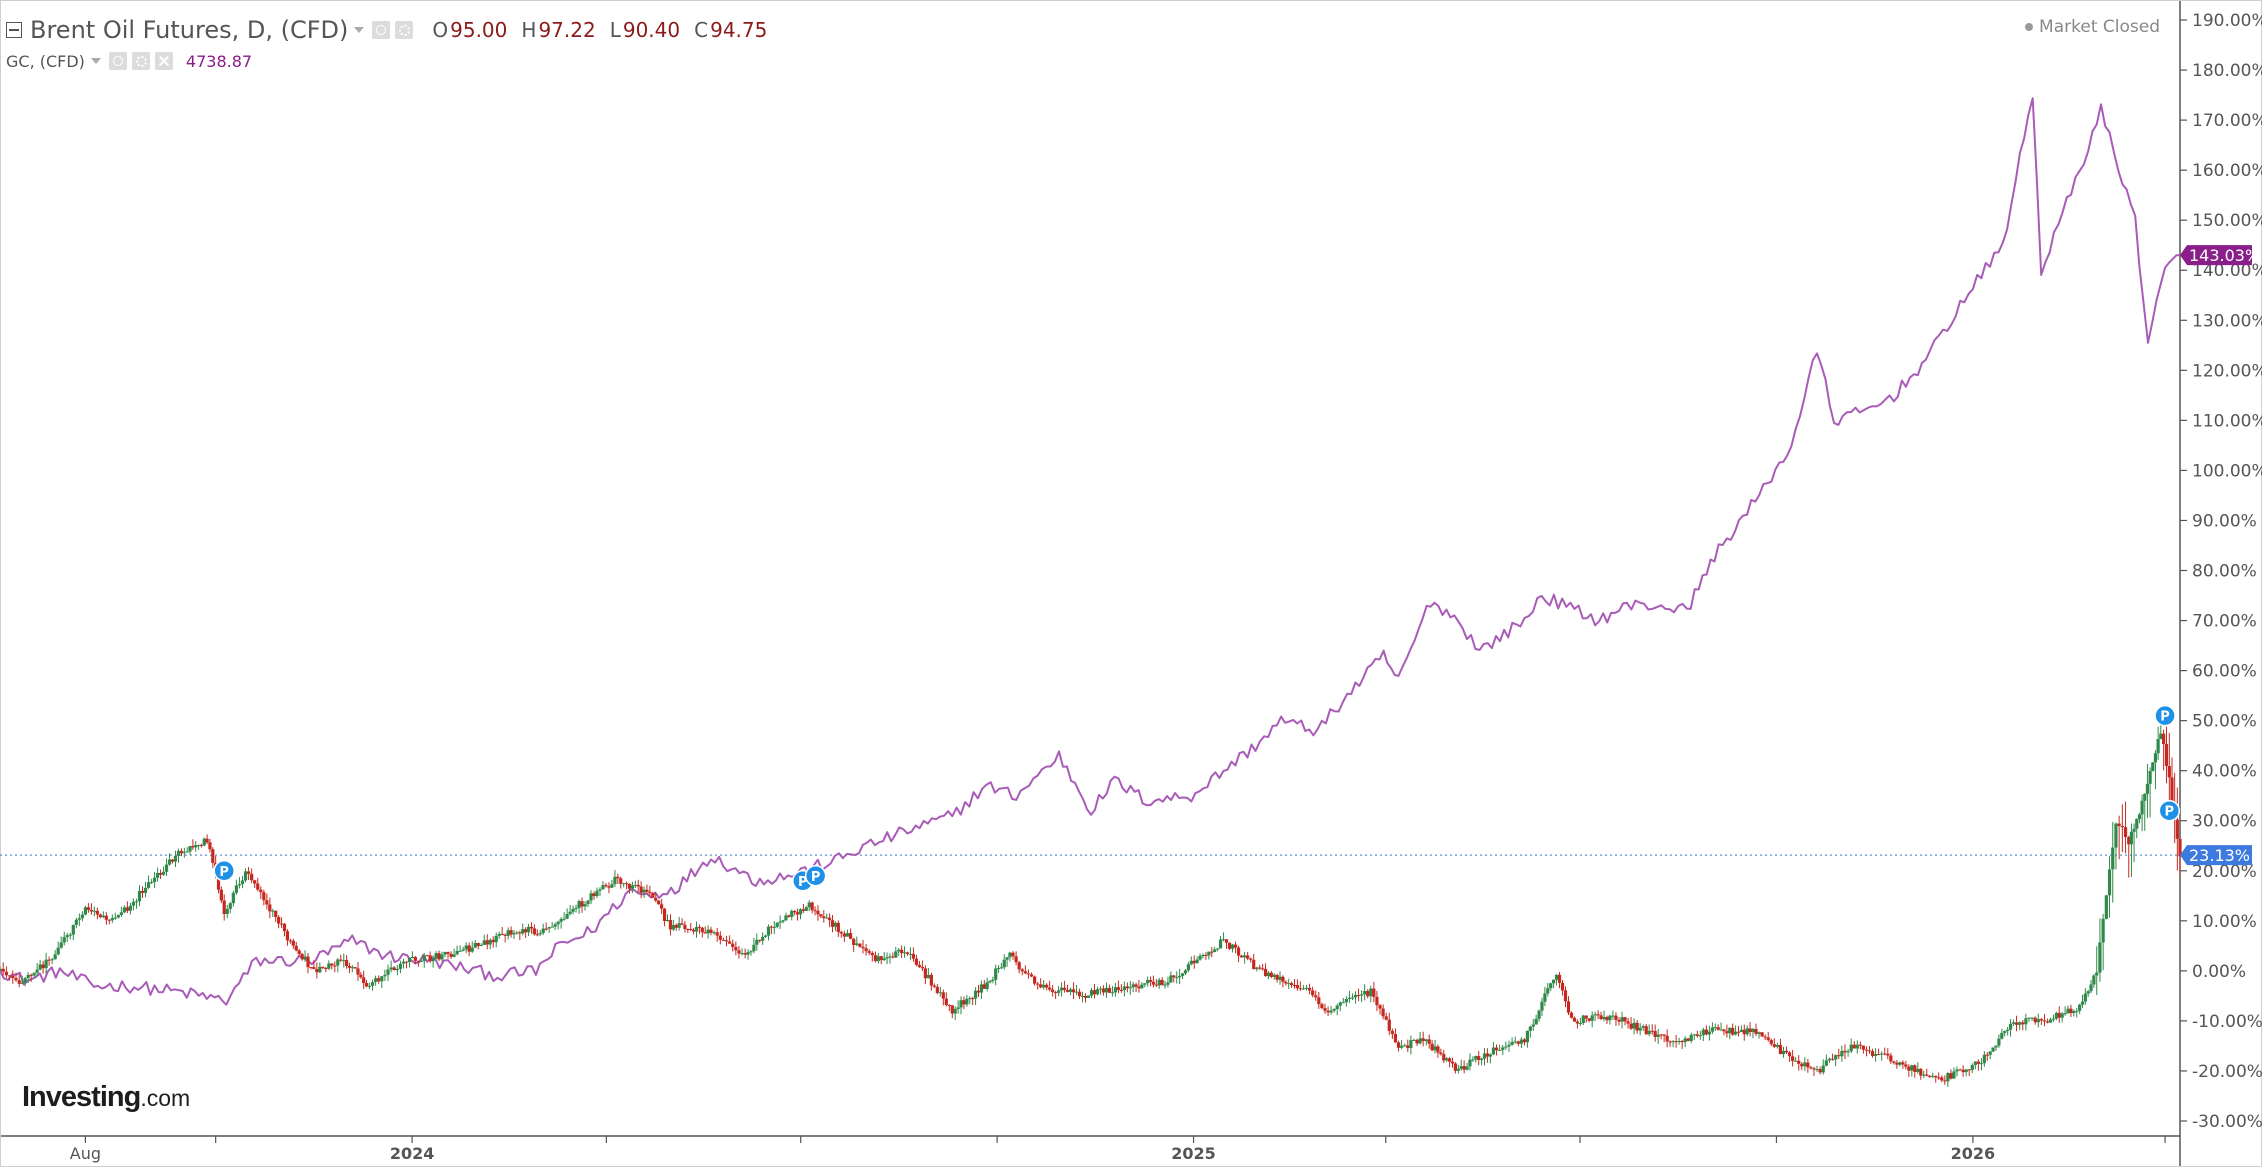  What do you see at coordinates (2227, 321) in the screenshot?
I see `y-tick-label: 130.00%` at bounding box center [2227, 321].